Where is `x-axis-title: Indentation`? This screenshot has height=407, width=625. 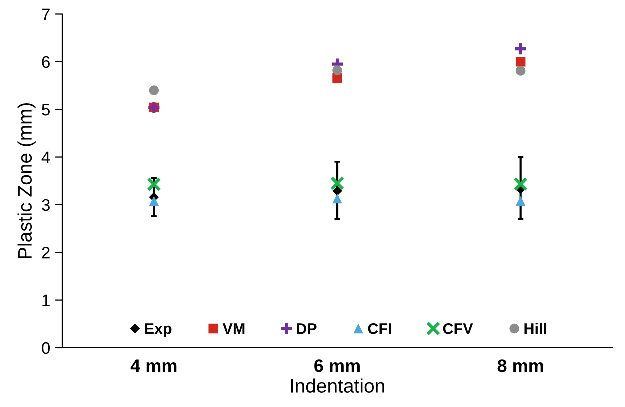
x-axis-title: Indentation is located at coordinates (337, 385).